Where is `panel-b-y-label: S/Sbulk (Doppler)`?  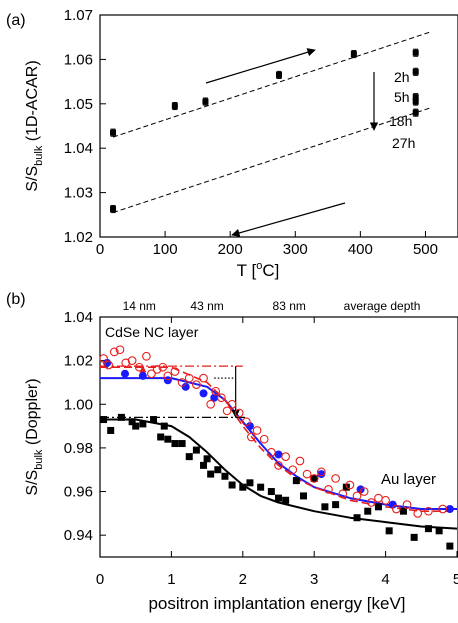
panel-b-y-label: S/Sbulk (Doppler) is located at coordinates (34, 436).